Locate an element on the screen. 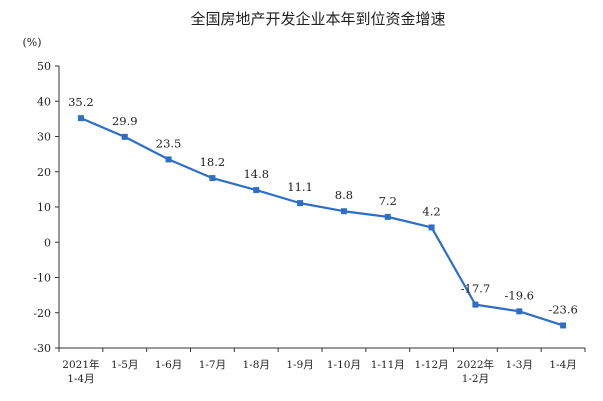 This screenshot has height=401, width=603. y-tick-label: 10 is located at coordinates (44, 207).